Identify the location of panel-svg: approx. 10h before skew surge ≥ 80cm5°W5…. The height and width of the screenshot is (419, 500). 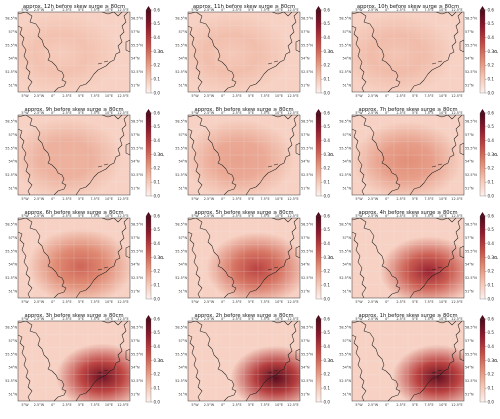
(419, 51).